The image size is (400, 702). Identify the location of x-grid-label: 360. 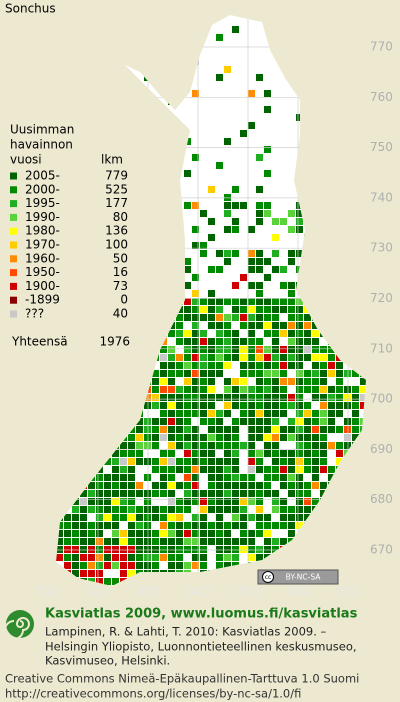
(298, 592).